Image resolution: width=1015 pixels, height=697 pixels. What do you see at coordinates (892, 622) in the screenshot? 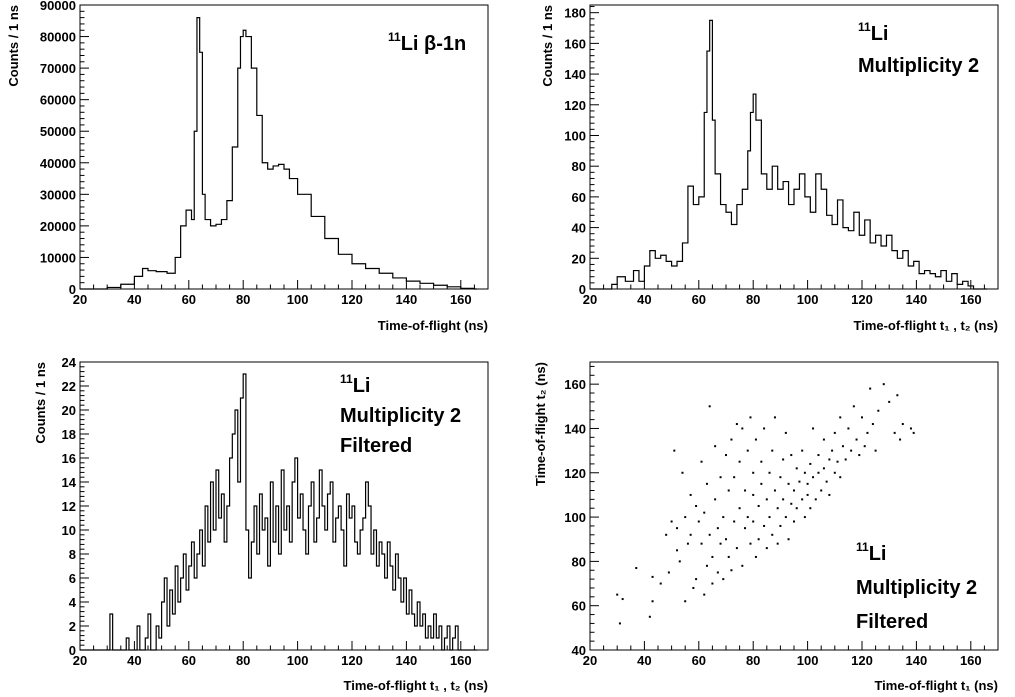
I see `annotation-line: Filtered` at bounding box center [892, 622].